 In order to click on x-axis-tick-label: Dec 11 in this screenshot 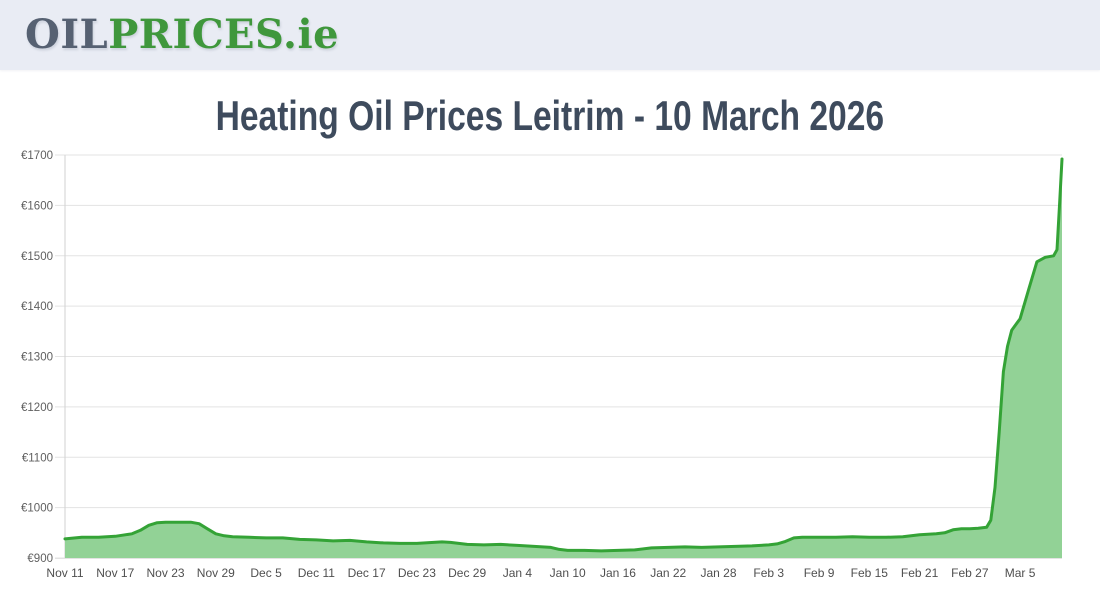, I will do `click(316, 573)`.